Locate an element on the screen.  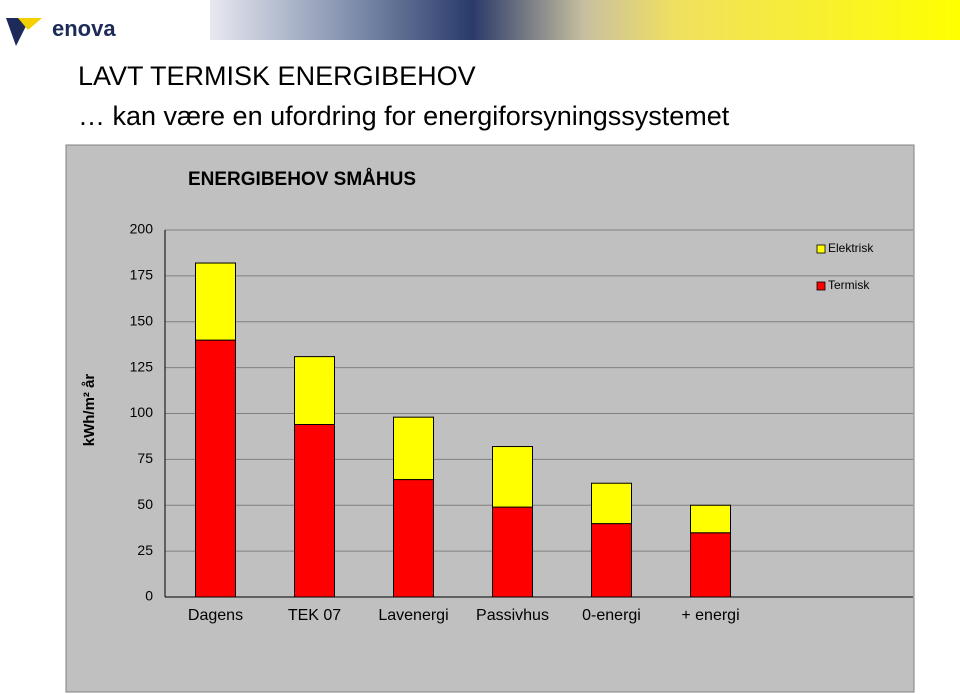
x-tick-label: 0-energi is located at coordinates (611, 615).